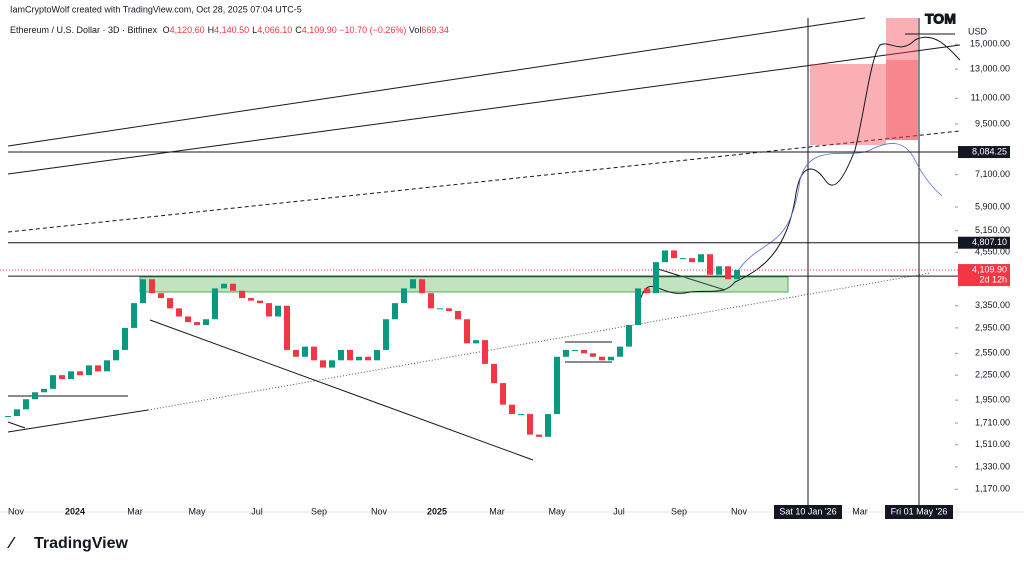  Describe the element at coordinates (940, 19) in the screenshot. I see `annotation: TOM` at that location.